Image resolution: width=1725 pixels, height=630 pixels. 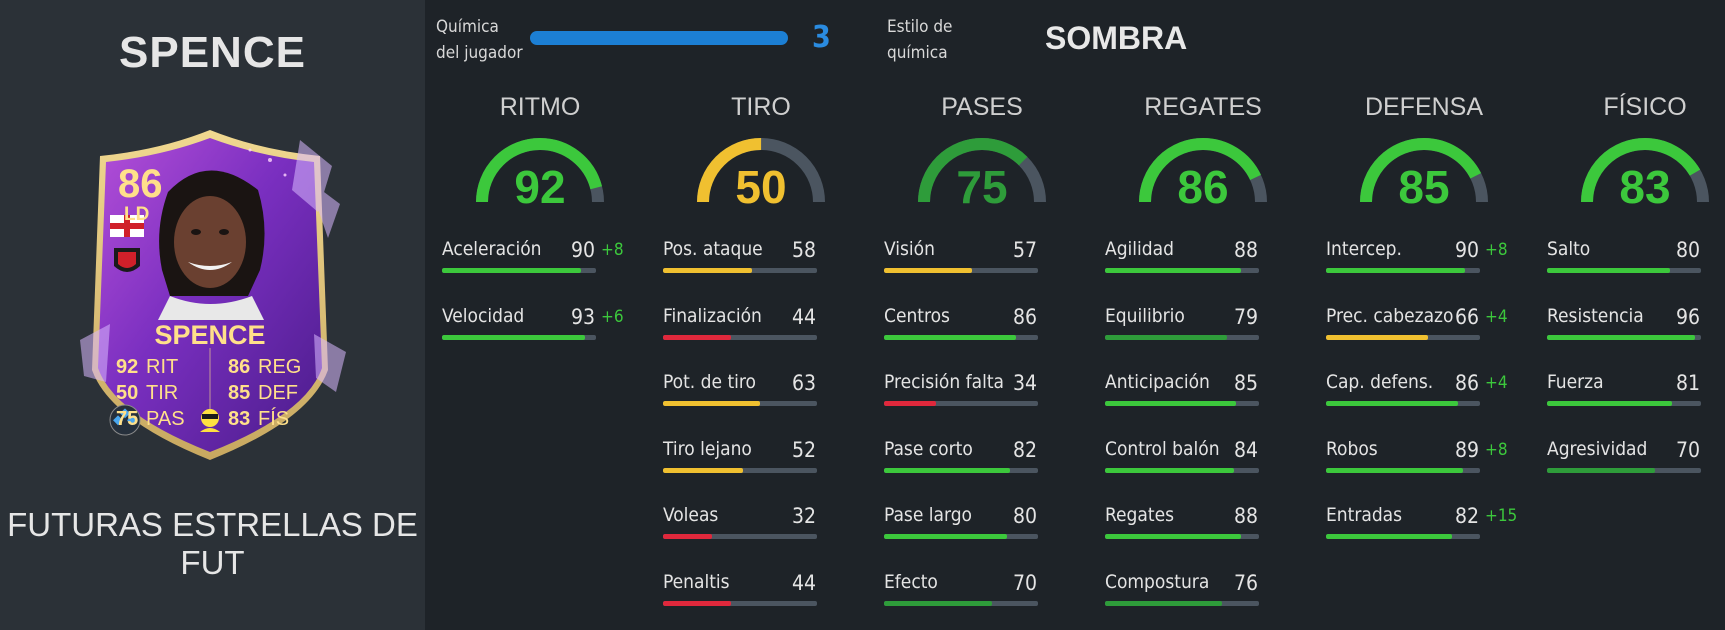 I want to click on stat-name: Prec. cabezazo, so click(x=1390, y=315).